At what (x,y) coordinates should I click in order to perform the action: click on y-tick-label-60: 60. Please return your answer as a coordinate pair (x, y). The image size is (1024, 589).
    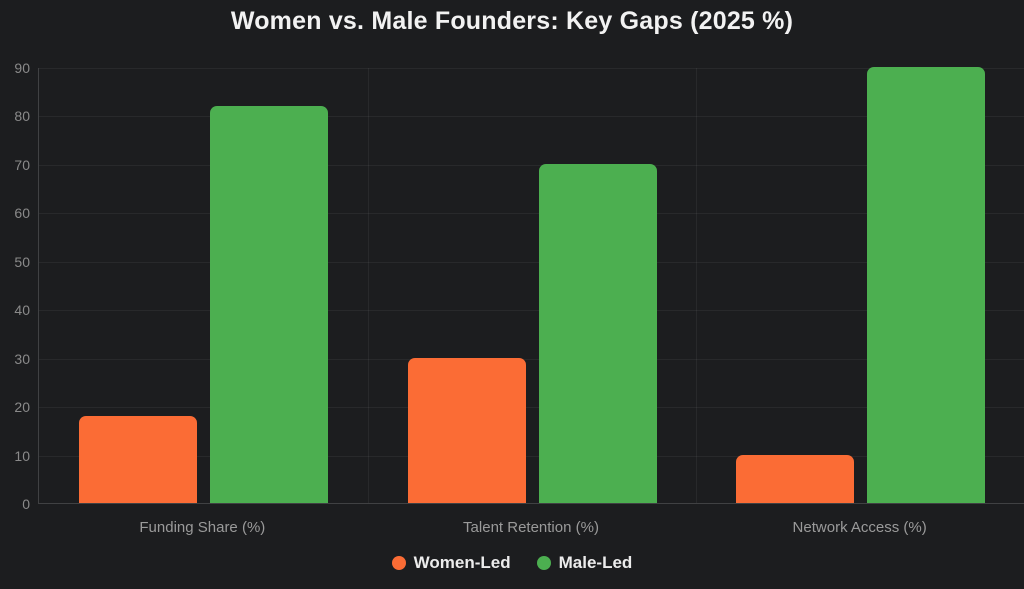
    Looking at the image, I should click on (22, 213).